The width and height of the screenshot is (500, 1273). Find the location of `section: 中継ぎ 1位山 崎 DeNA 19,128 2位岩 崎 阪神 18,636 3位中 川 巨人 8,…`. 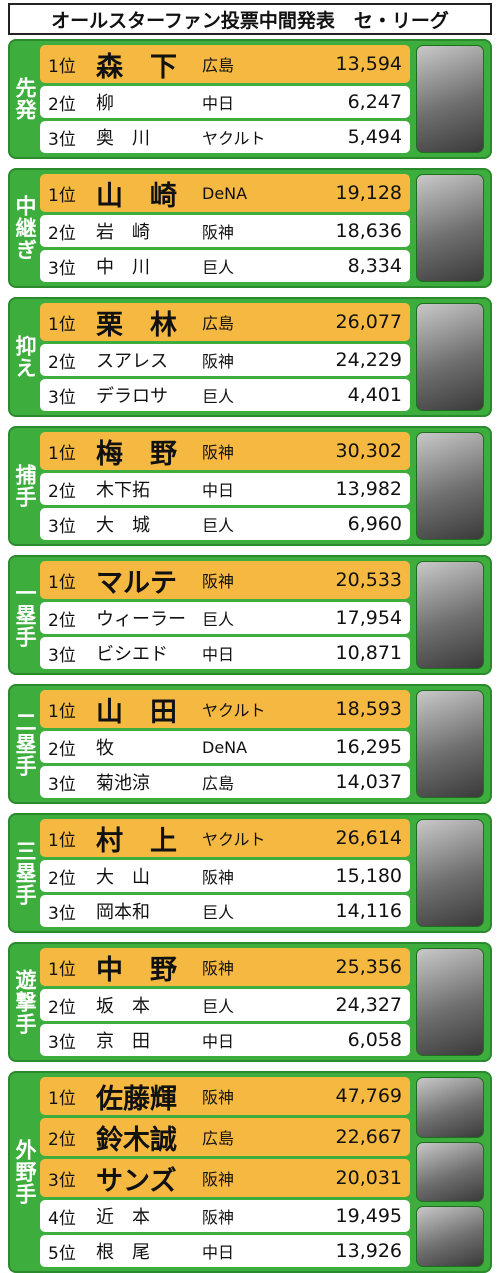

section: 中継ぎ 1位山 崎 DeNA 19,128 2位岩 崎 阪神 18,636 3位中 川 巨人 8,… is located at coordinates (250, 228).